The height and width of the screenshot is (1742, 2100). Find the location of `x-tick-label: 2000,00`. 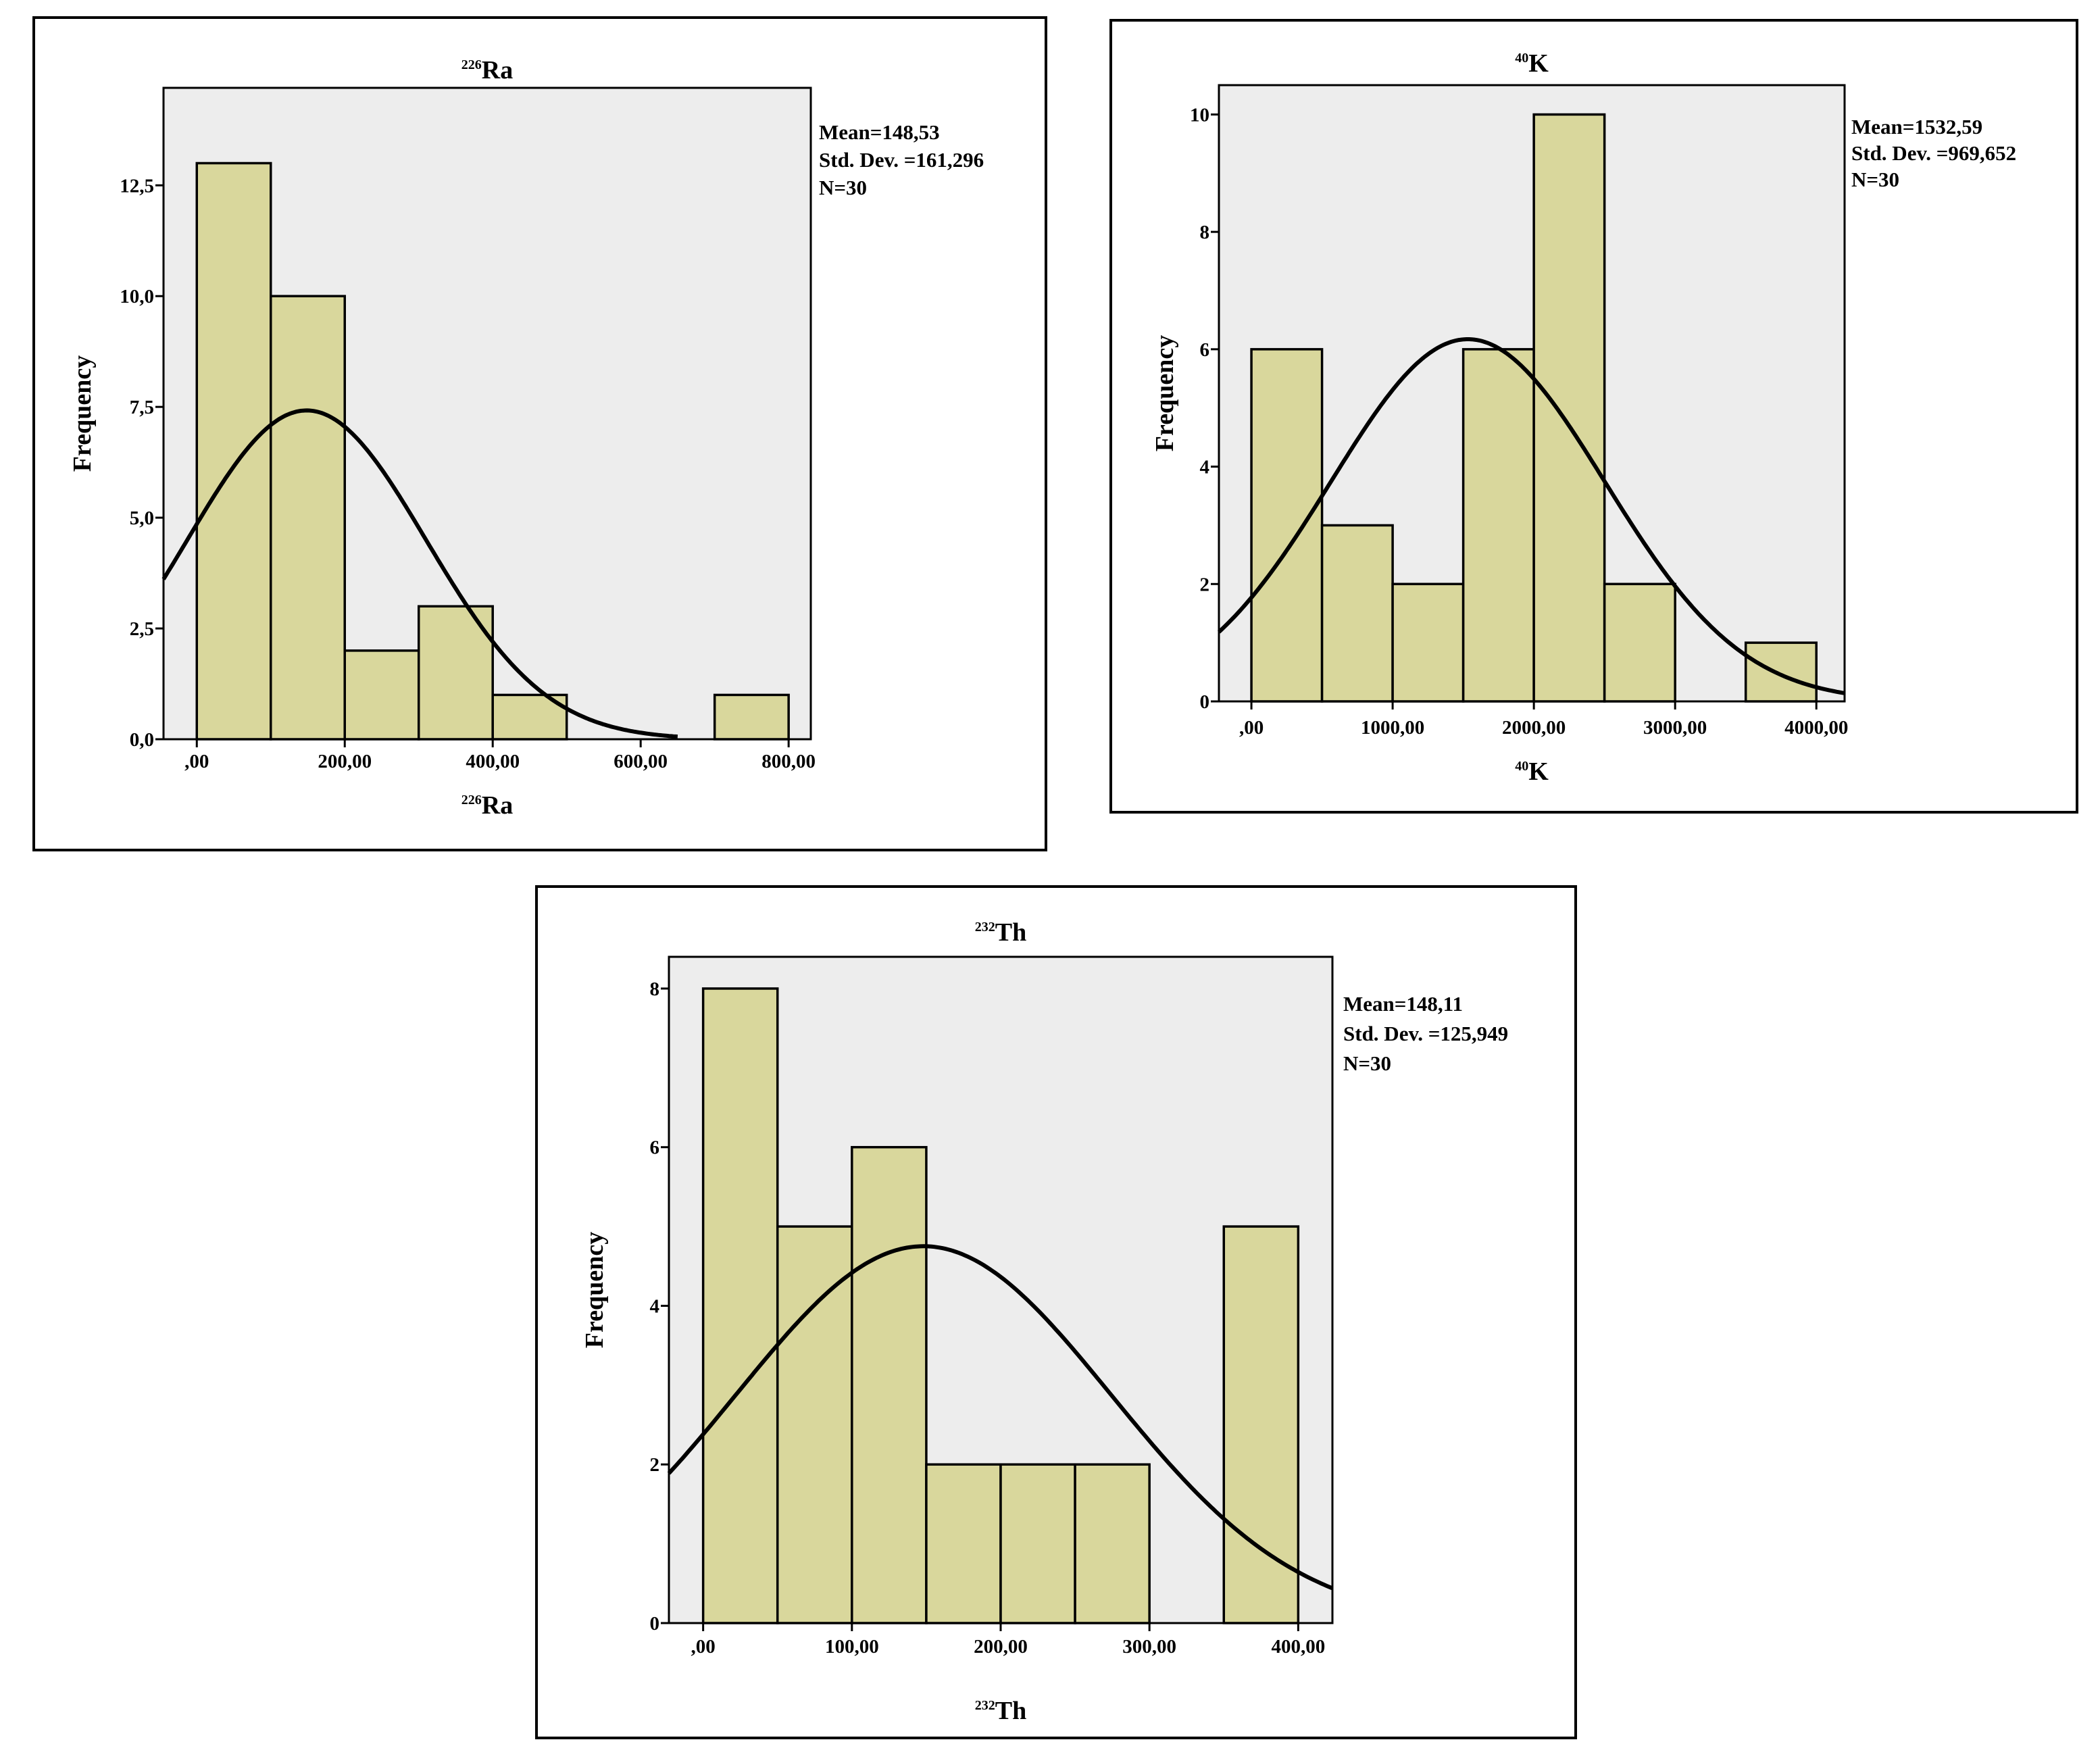

x-tick-label: 2000,00 is located at coordinates (1534, 728).